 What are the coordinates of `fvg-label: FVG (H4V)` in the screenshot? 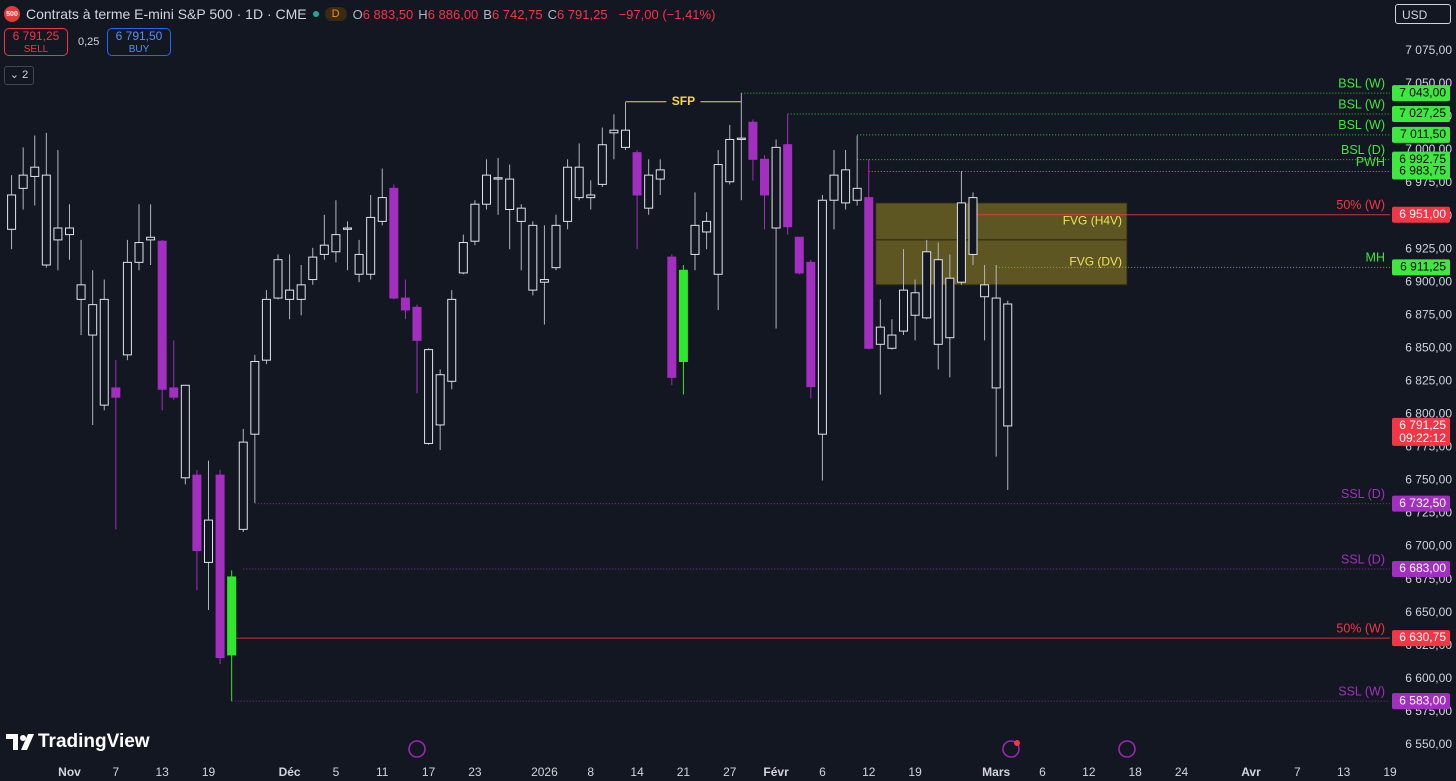 It's located at (1092, 221).